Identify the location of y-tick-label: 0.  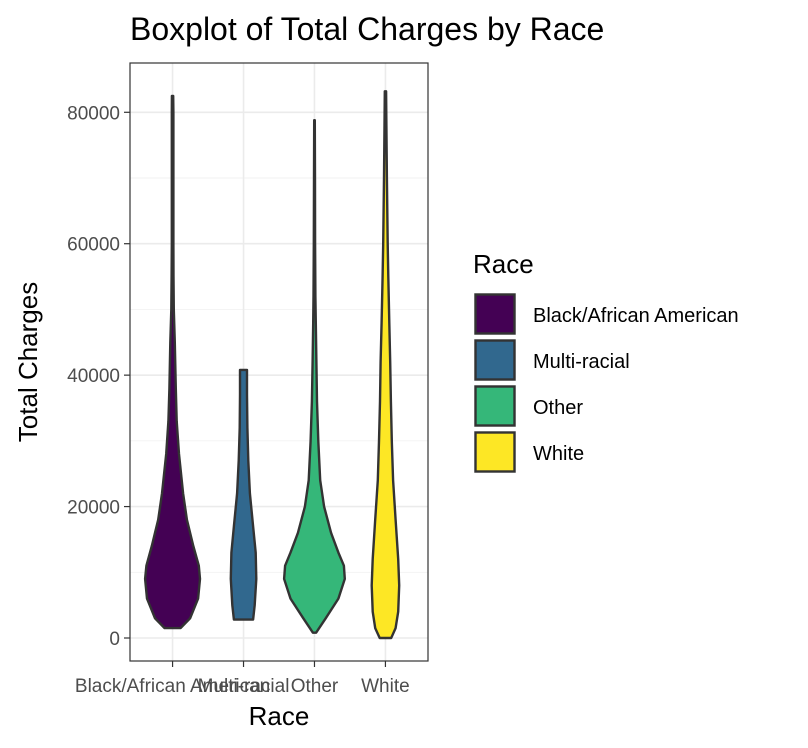
(114, 639).